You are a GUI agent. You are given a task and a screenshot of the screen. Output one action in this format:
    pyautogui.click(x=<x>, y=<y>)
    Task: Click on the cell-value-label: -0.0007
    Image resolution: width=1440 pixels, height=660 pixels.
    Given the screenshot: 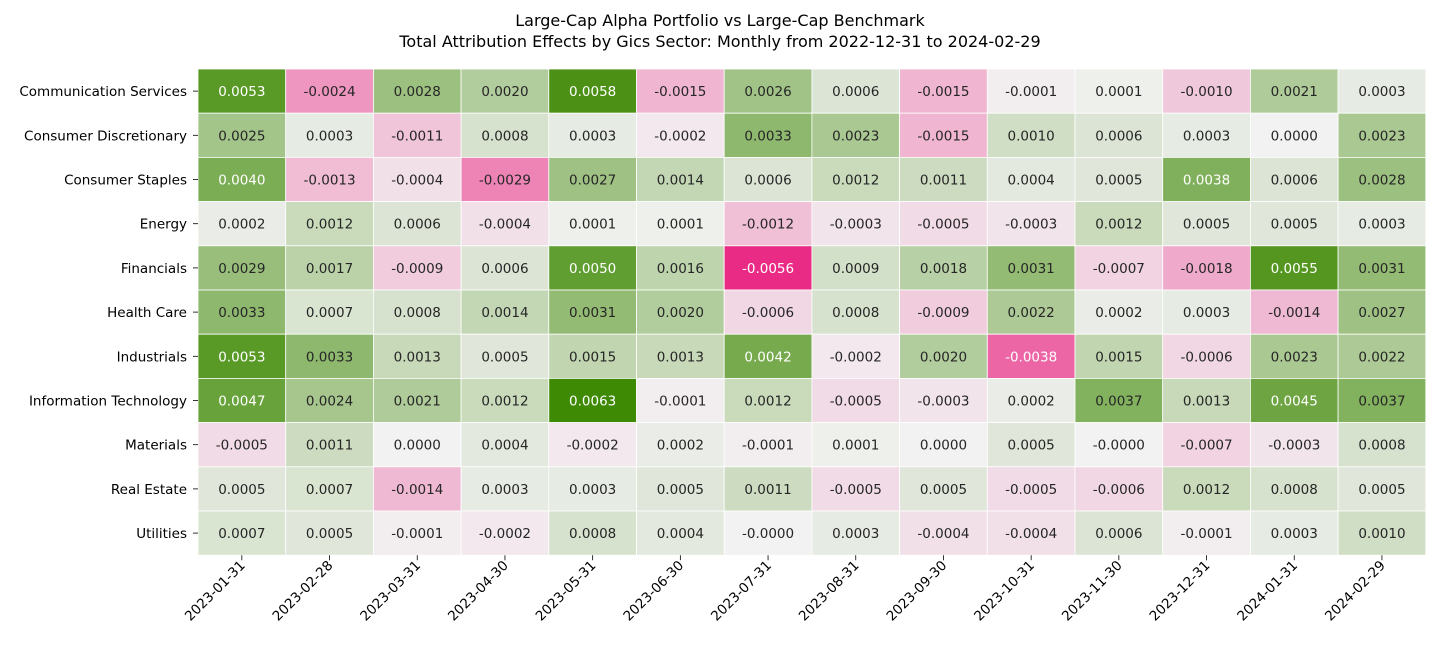 What is the action you would take?
    pyautogui.click(x=1119, y=269)
    